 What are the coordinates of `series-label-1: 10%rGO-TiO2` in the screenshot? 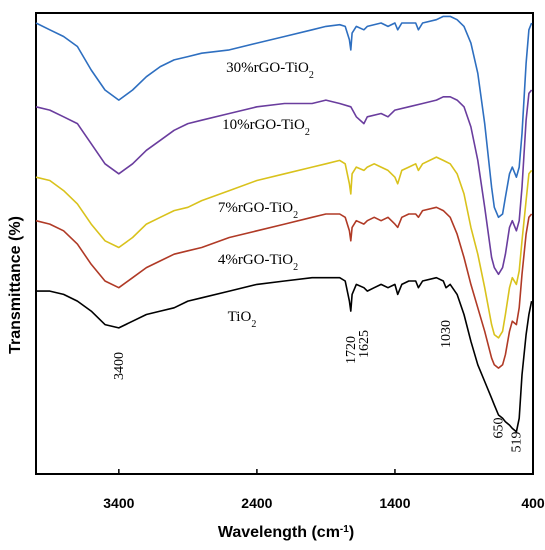 It's located at (266, 127).